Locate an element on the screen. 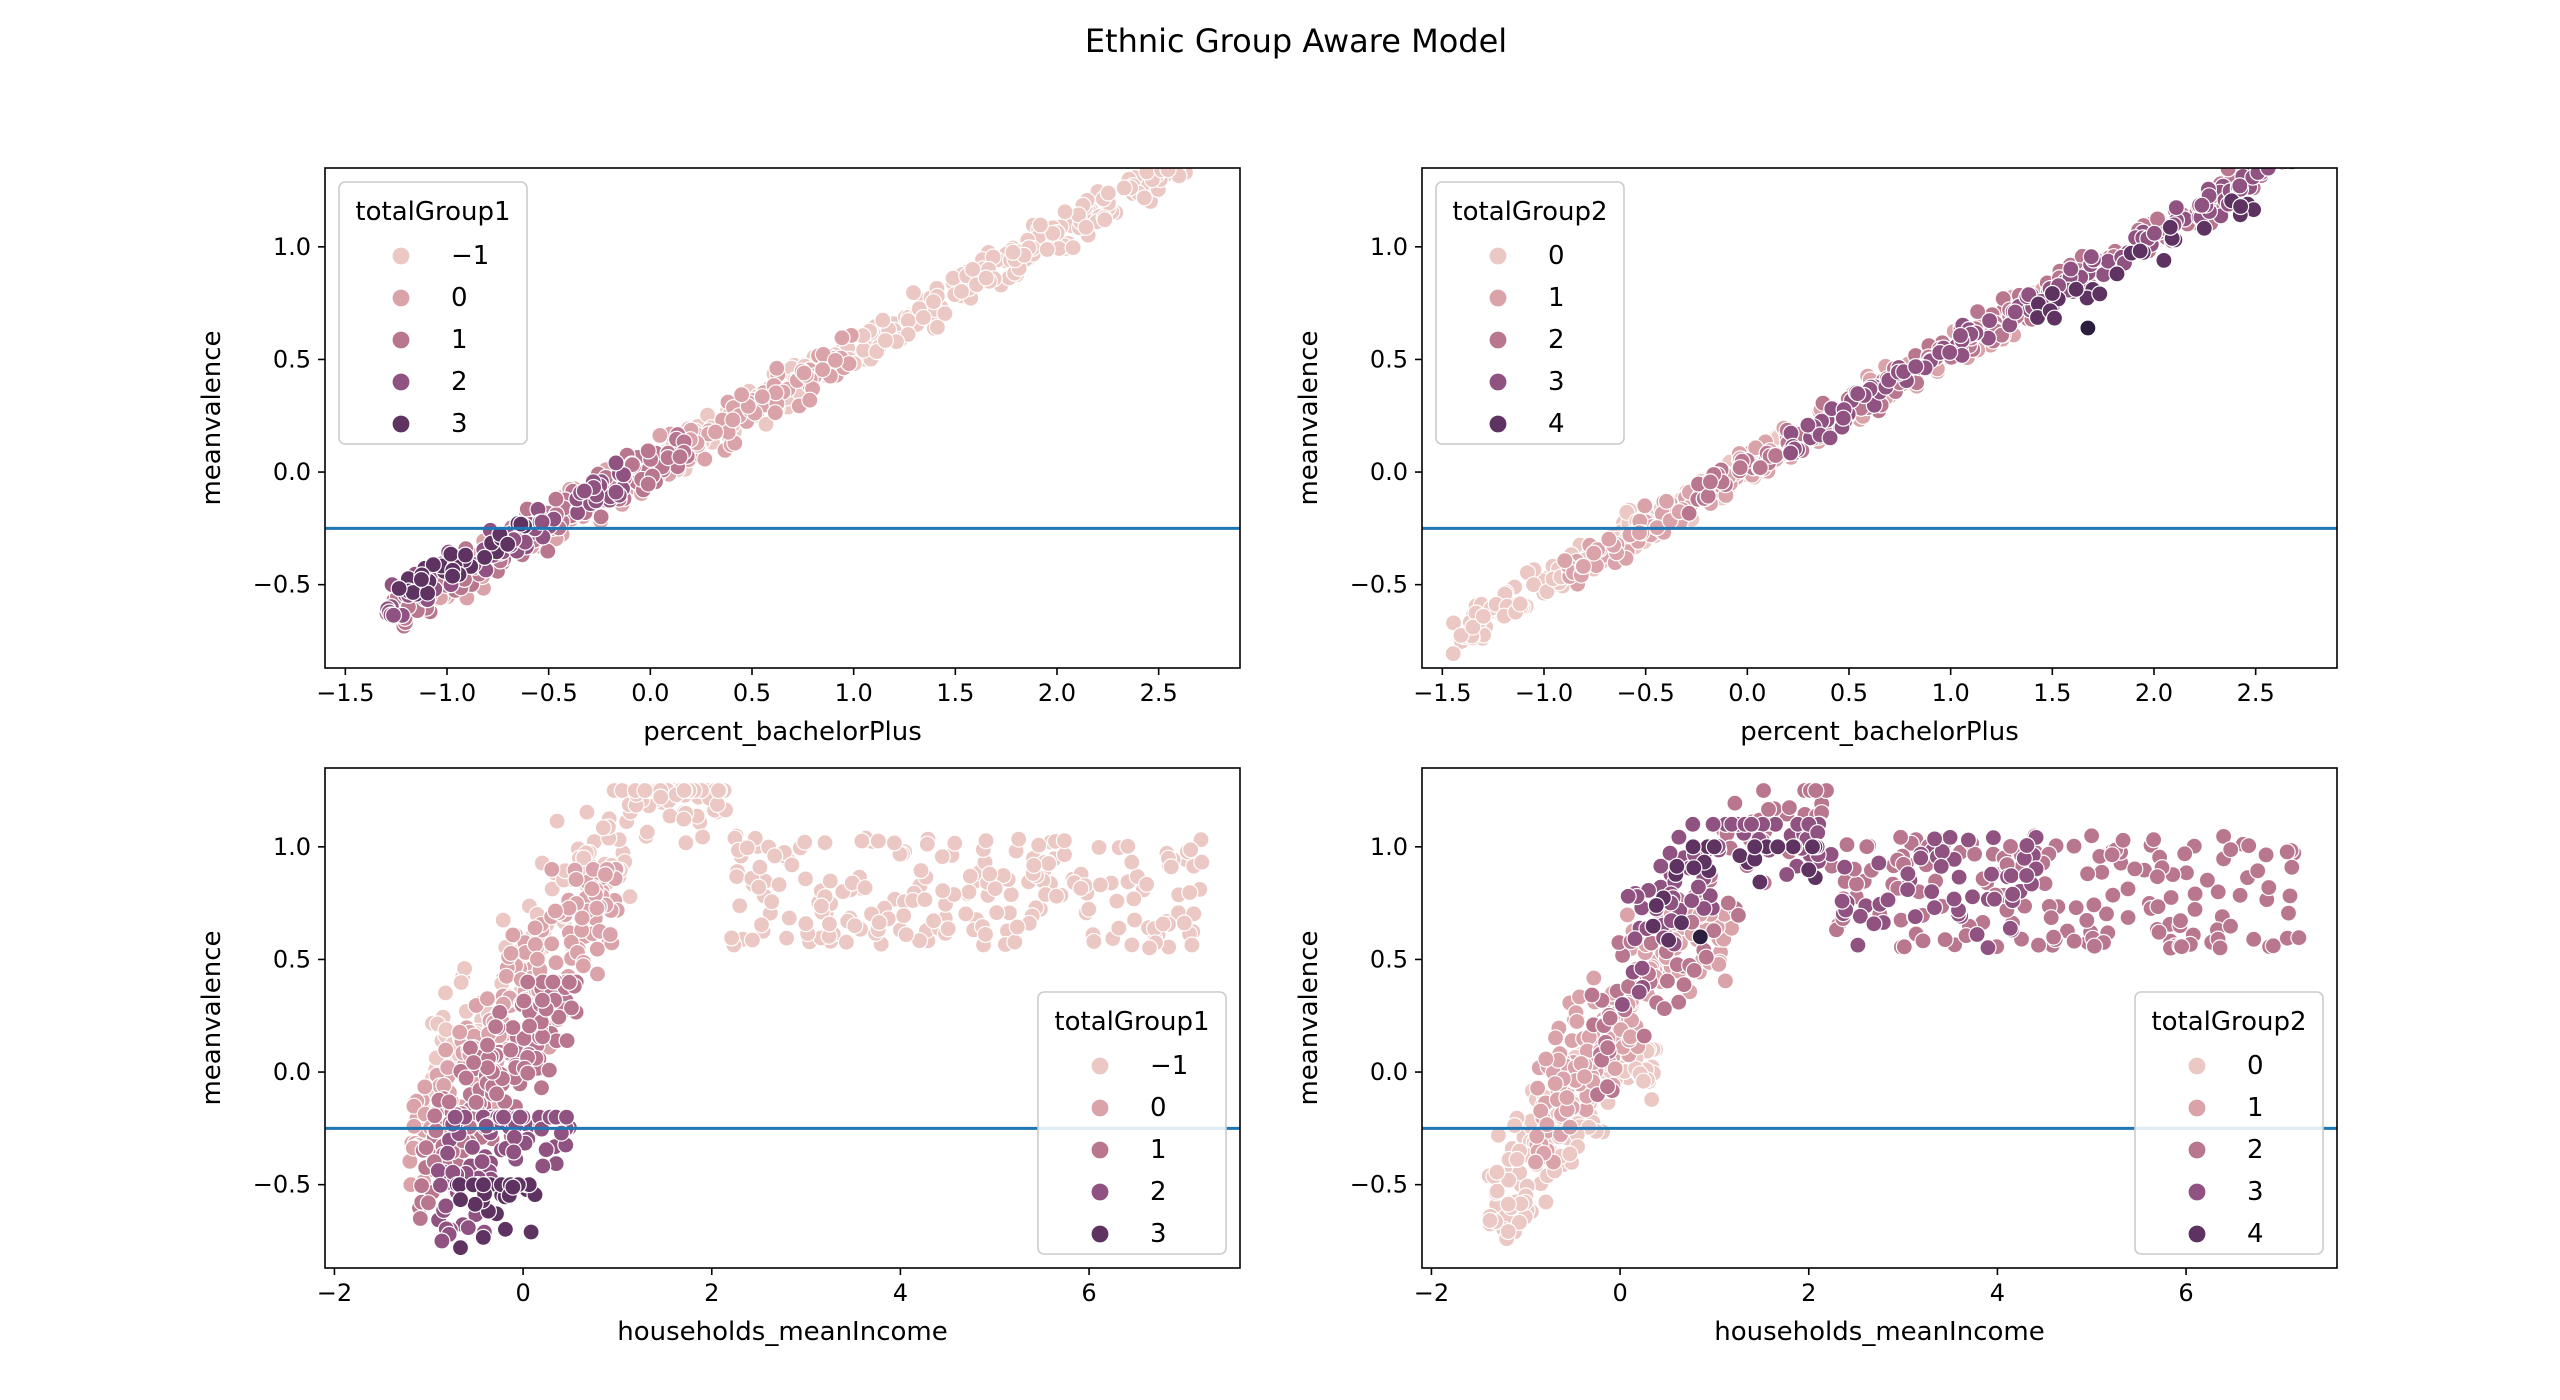 This screenshot has width=2560, height=1400. x-tick-label: −2 is located at coordinates (1431, 1293).